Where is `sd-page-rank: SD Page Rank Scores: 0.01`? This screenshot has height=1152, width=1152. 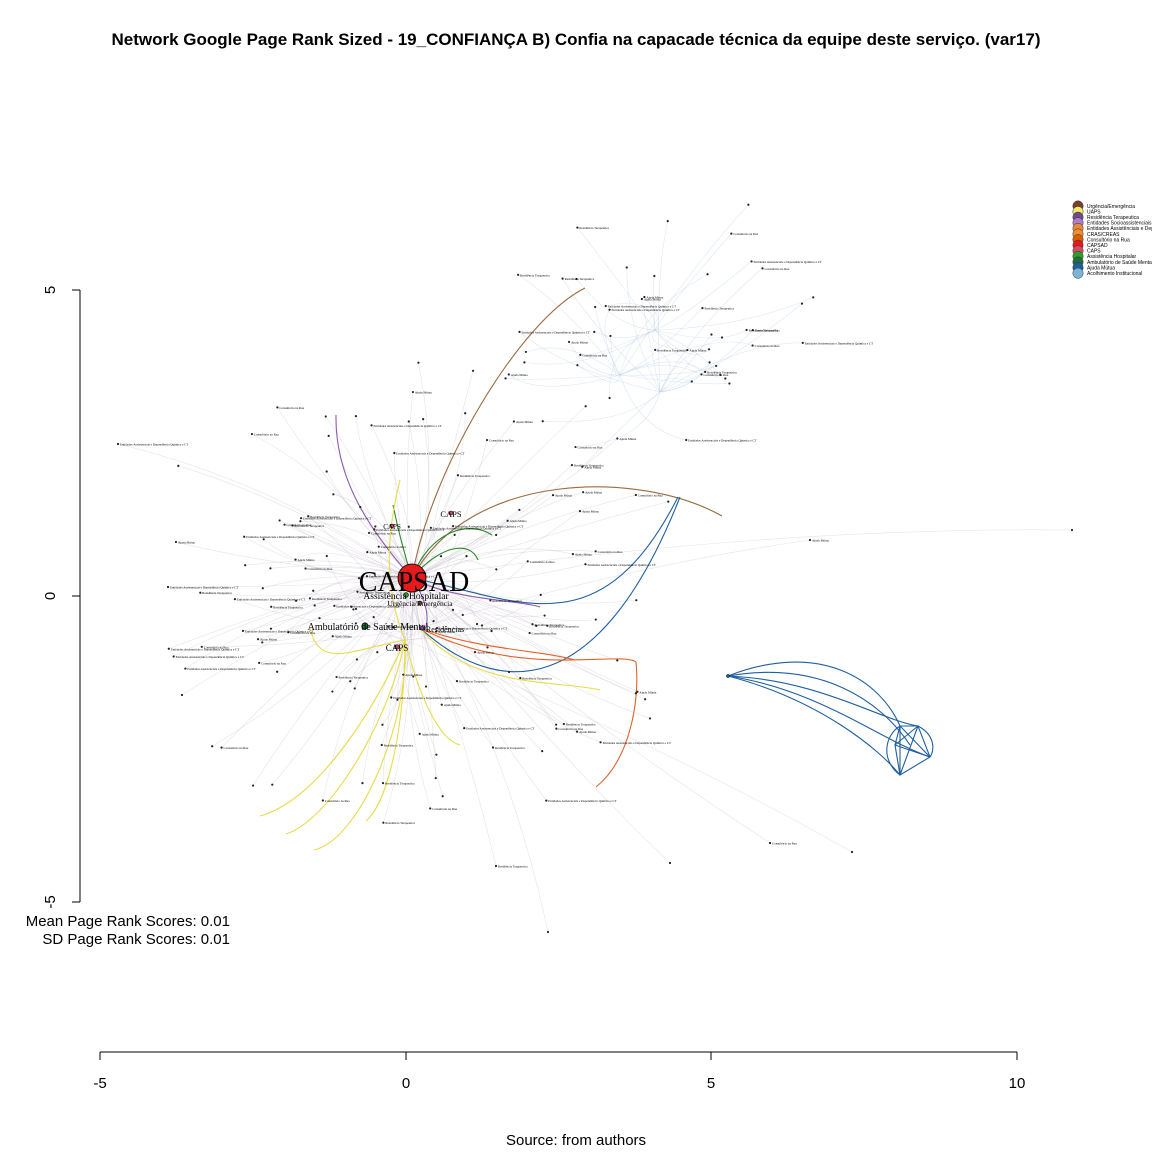
sd-page-rank: SD Page Rank Scores: 0.01 is located at coordinates (136, 939).